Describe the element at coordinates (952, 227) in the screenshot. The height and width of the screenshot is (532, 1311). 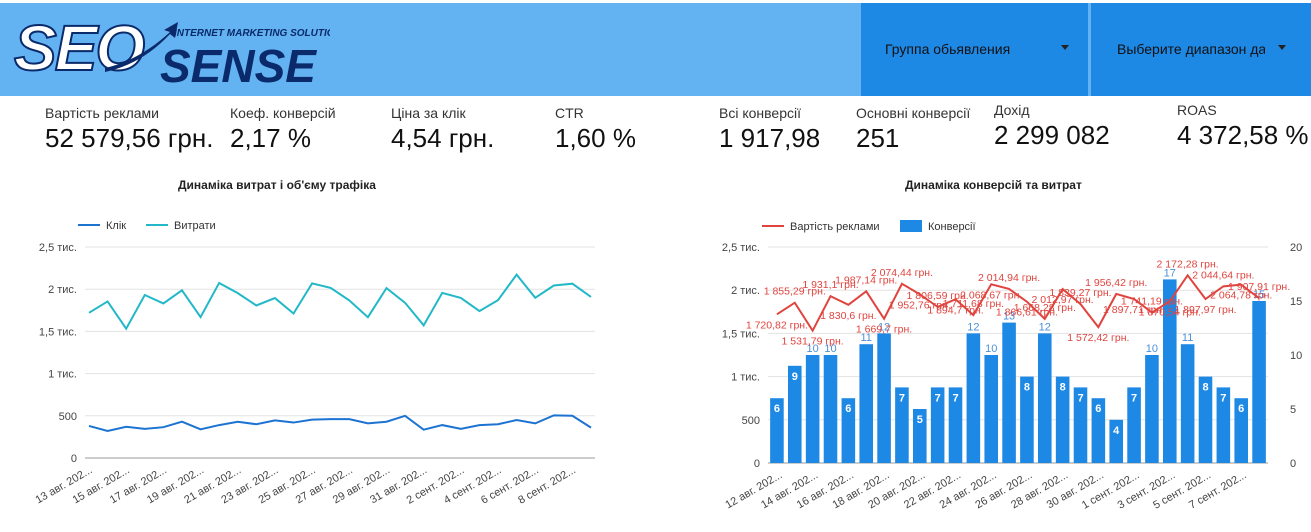
I see `legend-label: Конверсії` at that location.